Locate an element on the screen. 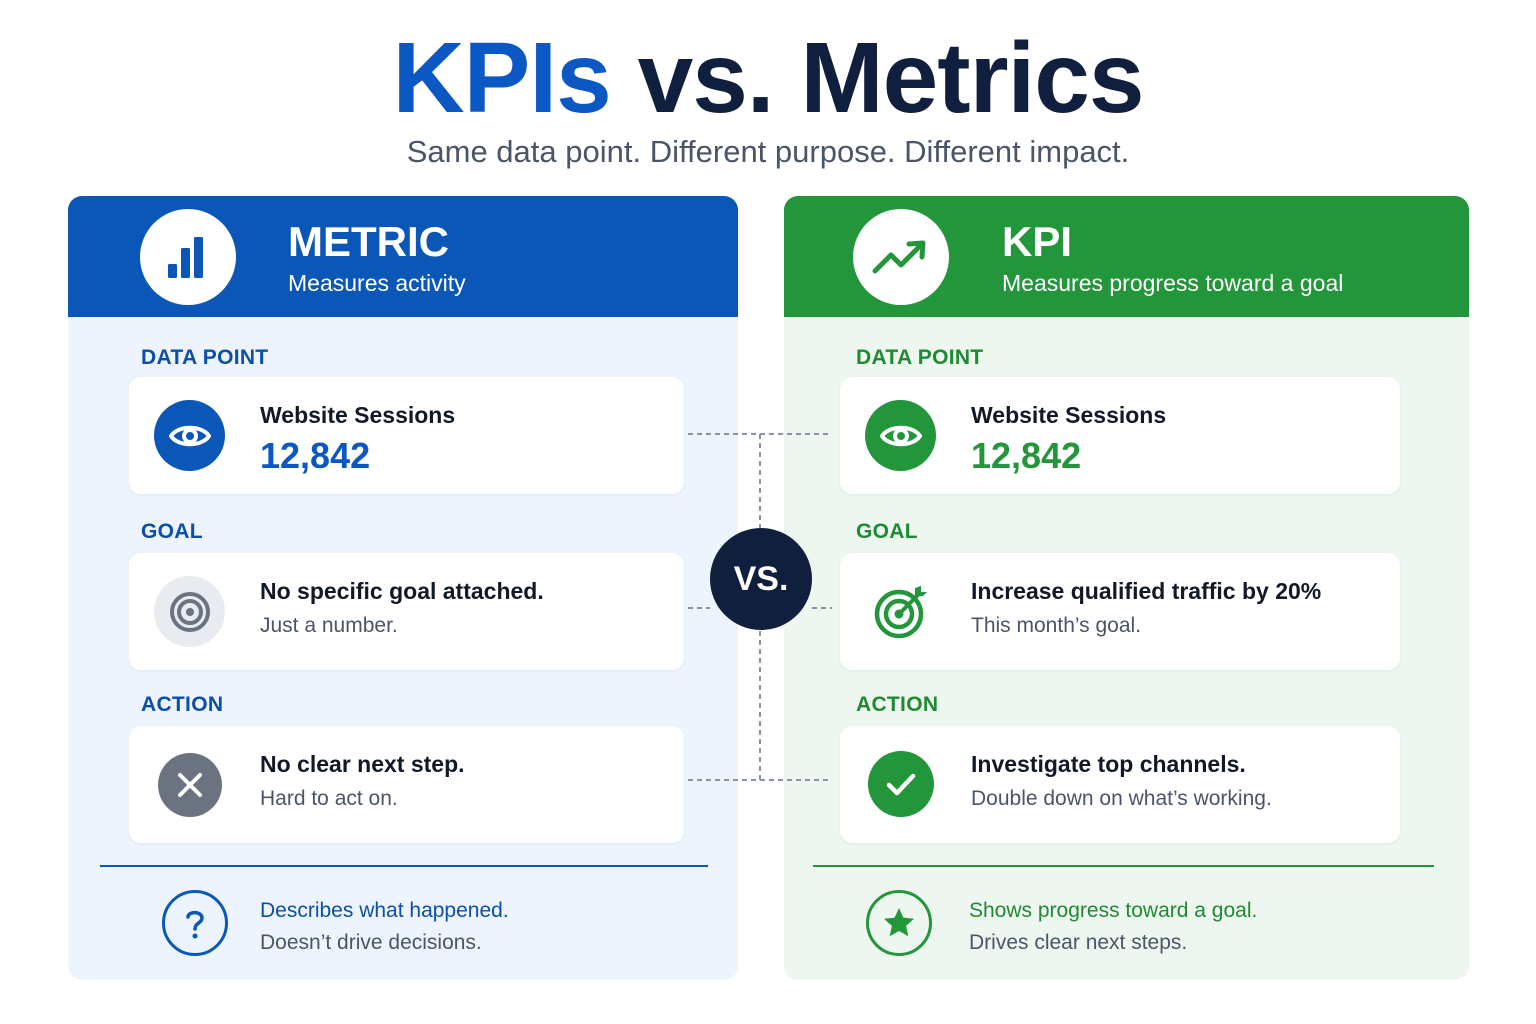  kpi-data-point-label: DATA POINT is located at coordinates (920, 357).